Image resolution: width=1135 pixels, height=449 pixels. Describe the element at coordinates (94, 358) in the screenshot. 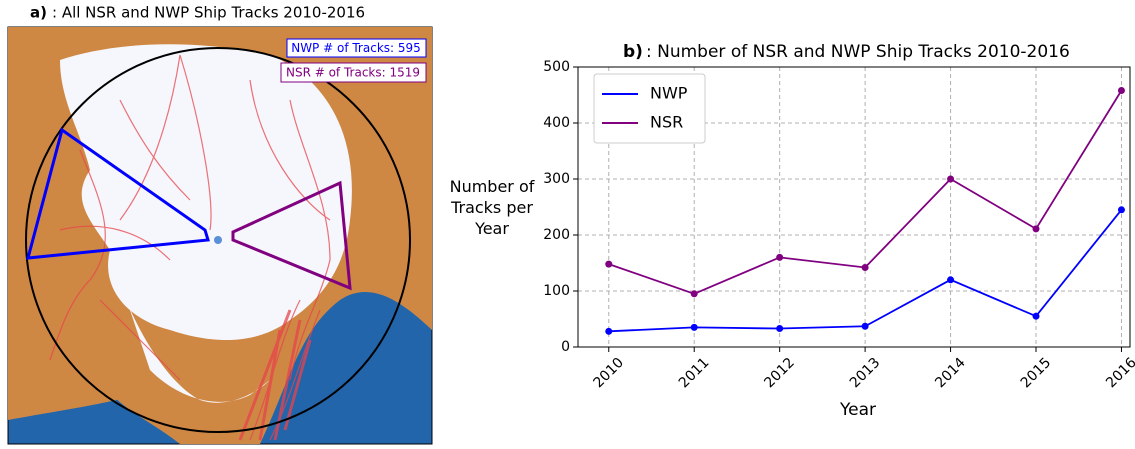

I see `land` at that location.